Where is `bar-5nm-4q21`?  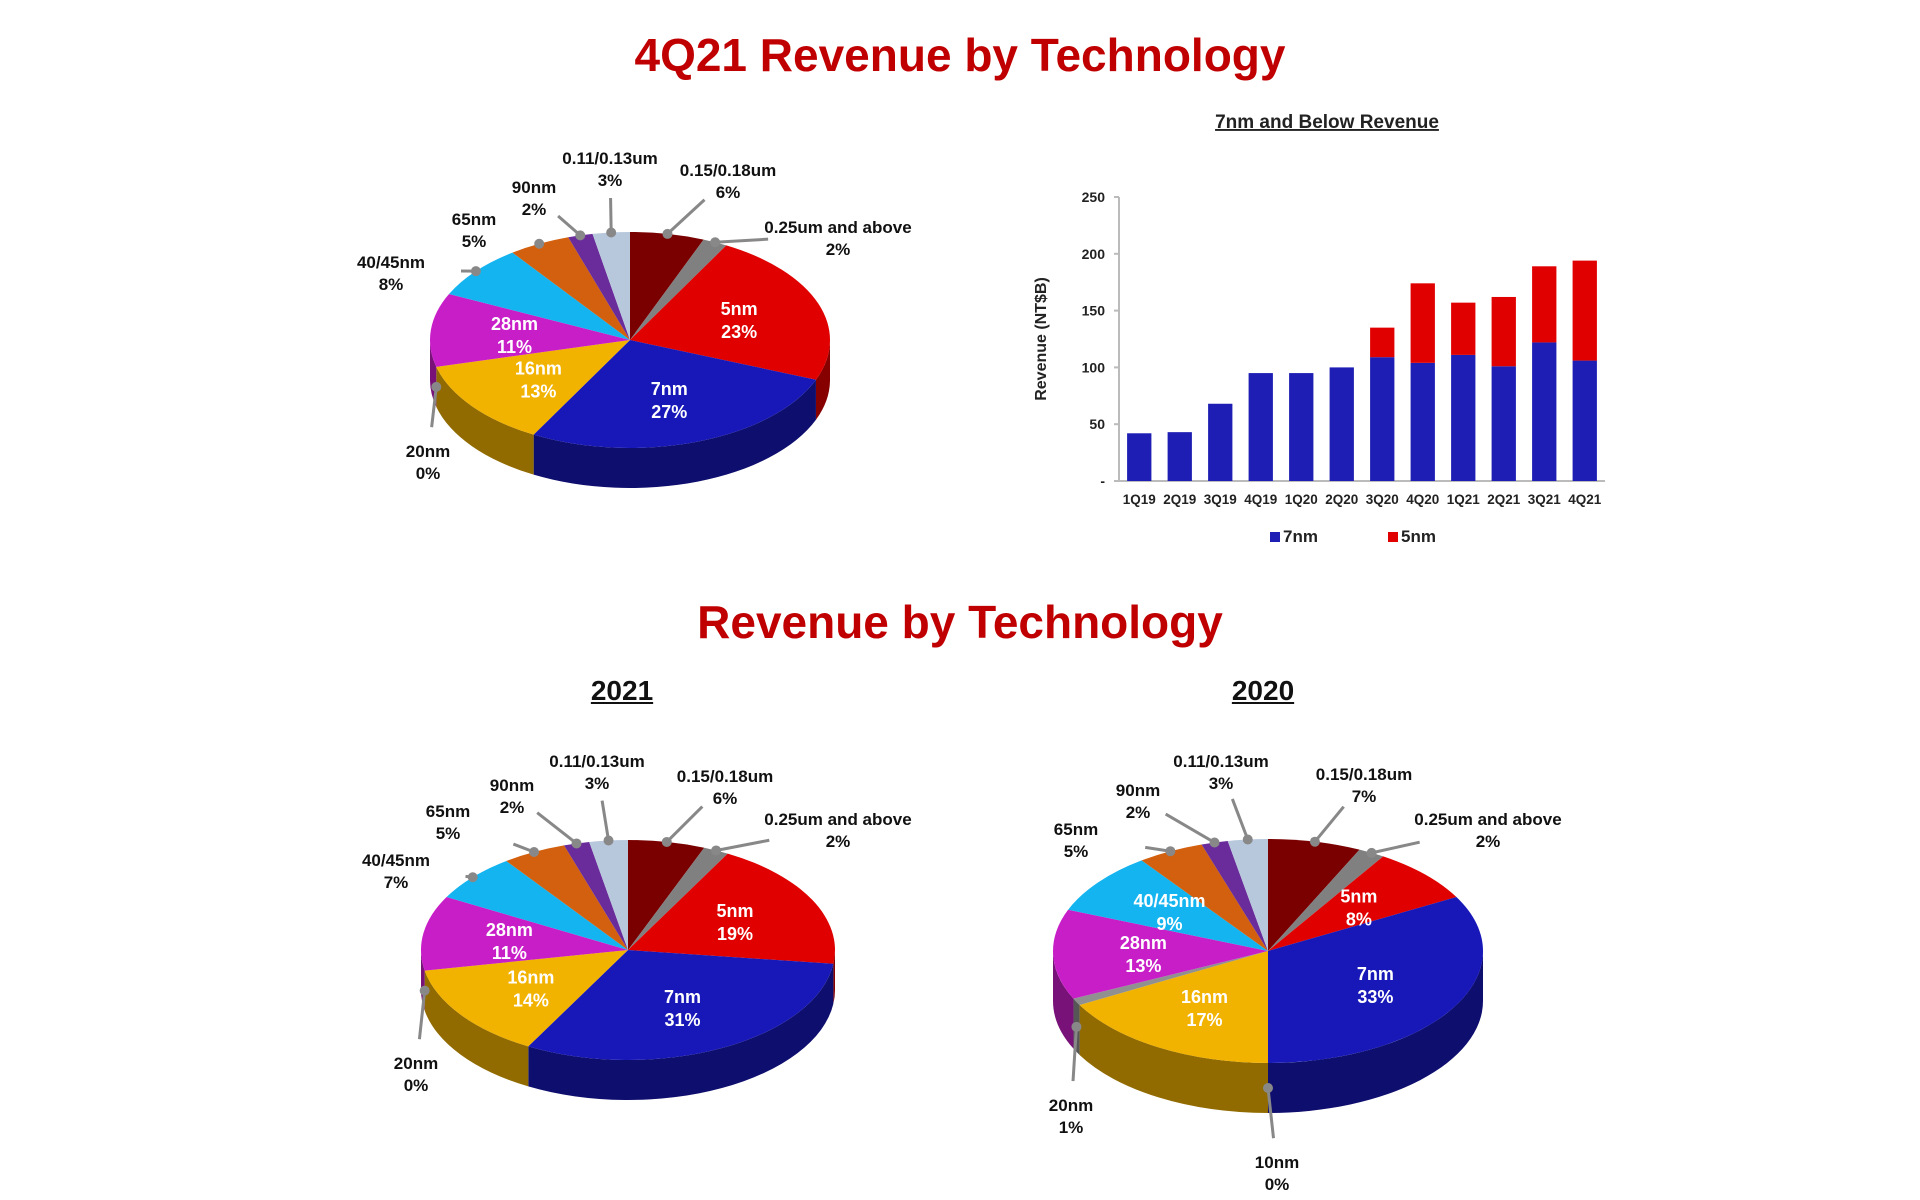
bar-5nm-4q21 is located at coordinates (1584, 310).